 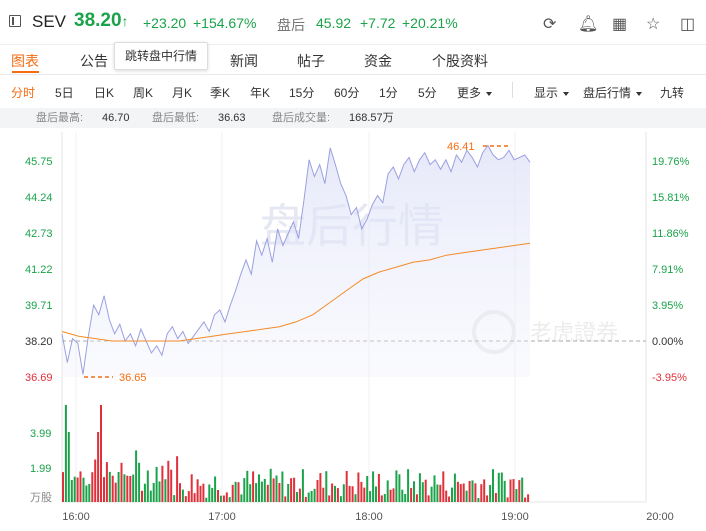 I want to click on more-dropdown: 更多, so click(x=475, y=92).